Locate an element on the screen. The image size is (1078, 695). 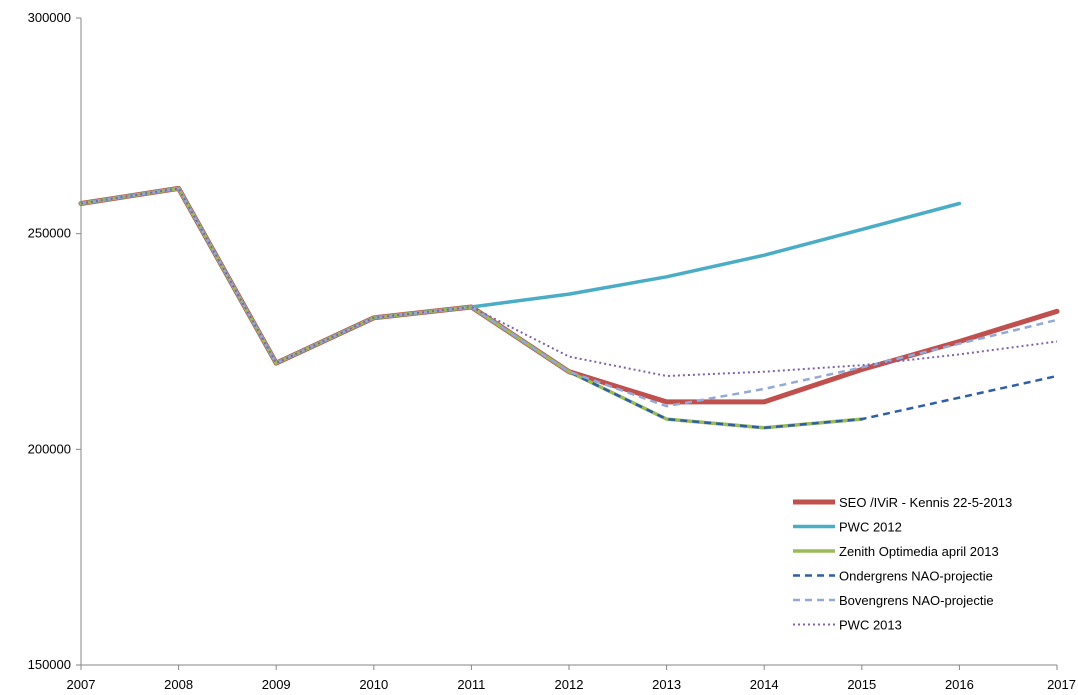
legend-label: Bovengrens NAO-projectie is located at coordinates (916, 600).